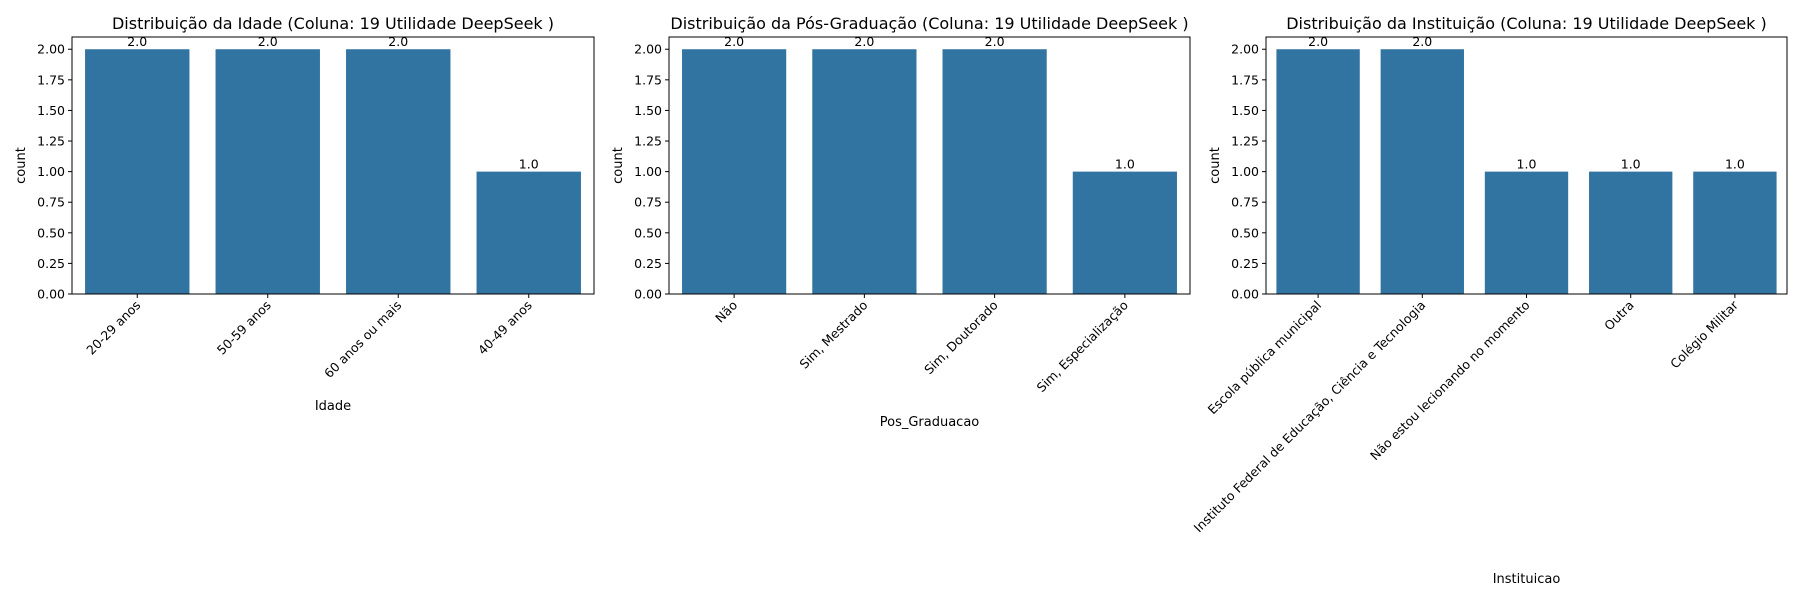 The width and height of the screenshot is (1800, 600). I want to click on x-tick-label: Colégio Militar, so click(1704, 334).